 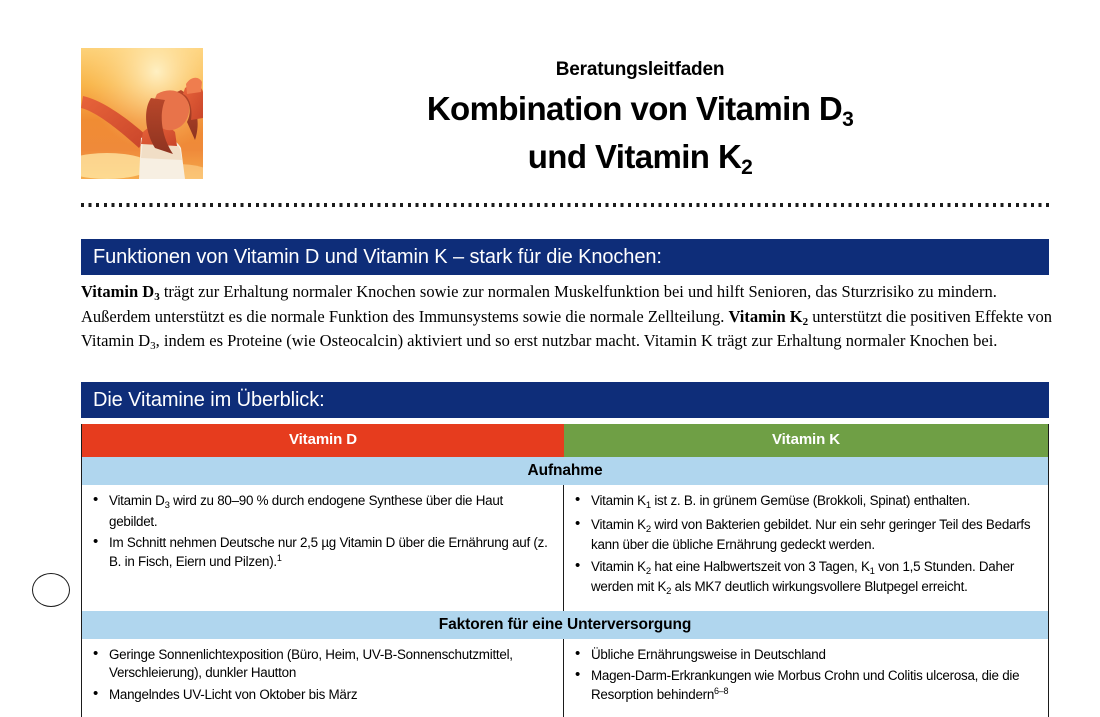 I want to click on table-subheader-faktoren: Faktoren für eine Unterversorgung, so click(x=565, y=625).